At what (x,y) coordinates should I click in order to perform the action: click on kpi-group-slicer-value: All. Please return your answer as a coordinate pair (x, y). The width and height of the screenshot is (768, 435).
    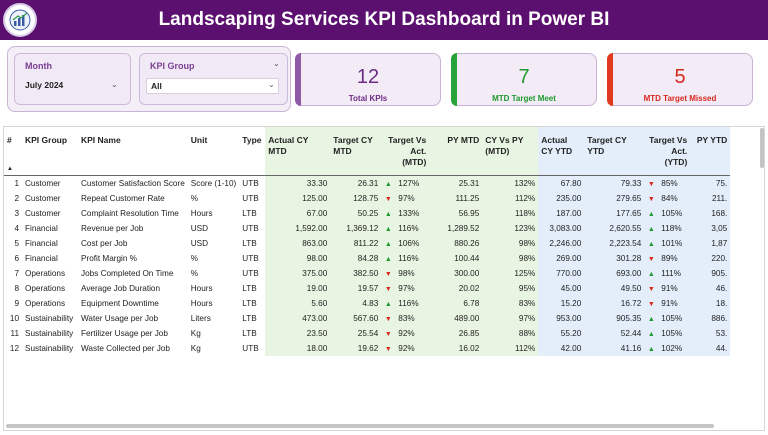
    Looking at the image, I should click on (212, 86).